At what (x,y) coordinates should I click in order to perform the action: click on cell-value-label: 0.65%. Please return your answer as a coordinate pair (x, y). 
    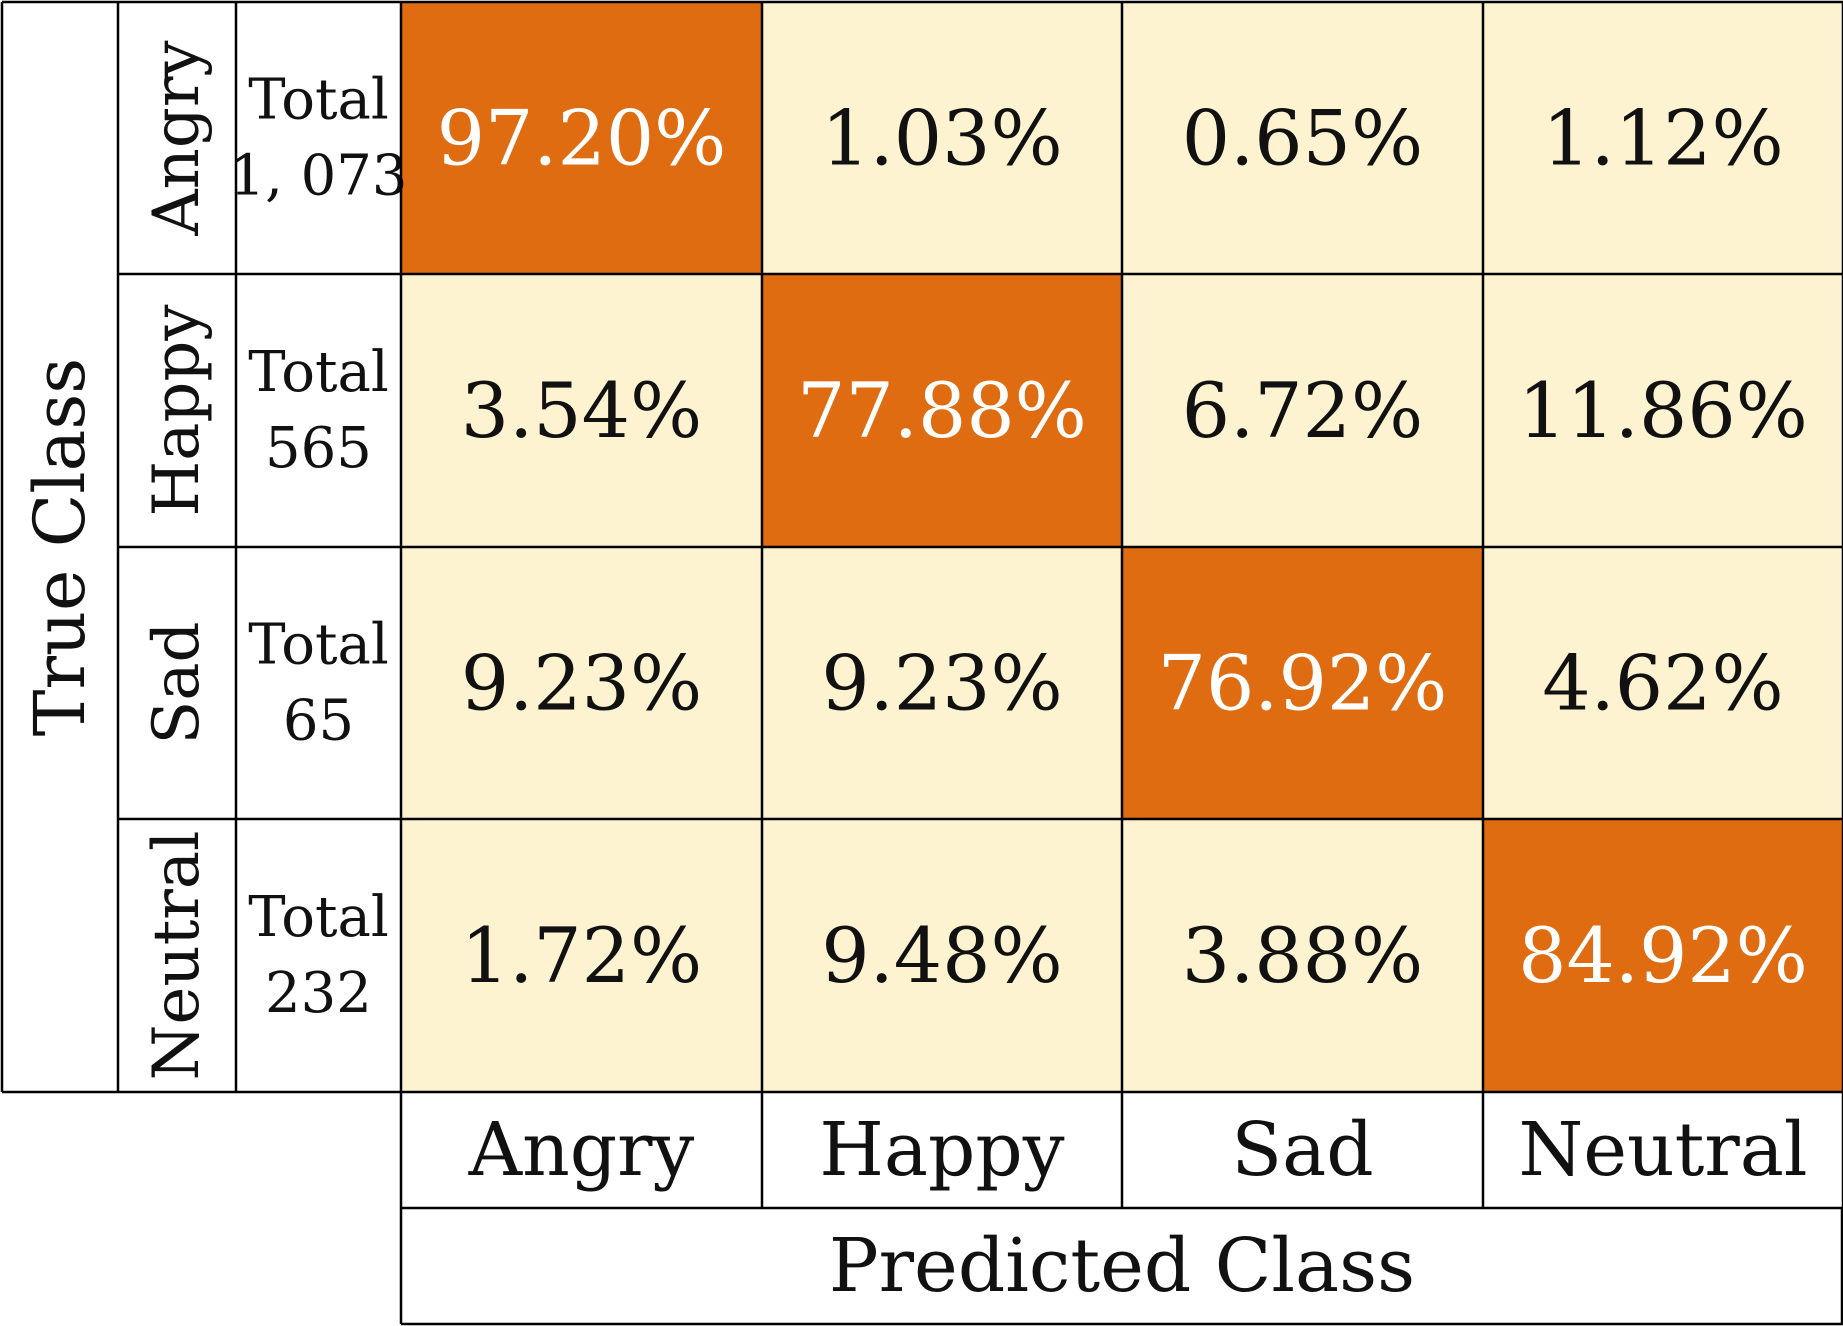
    Looking at the image, I should click on (1302, 138).